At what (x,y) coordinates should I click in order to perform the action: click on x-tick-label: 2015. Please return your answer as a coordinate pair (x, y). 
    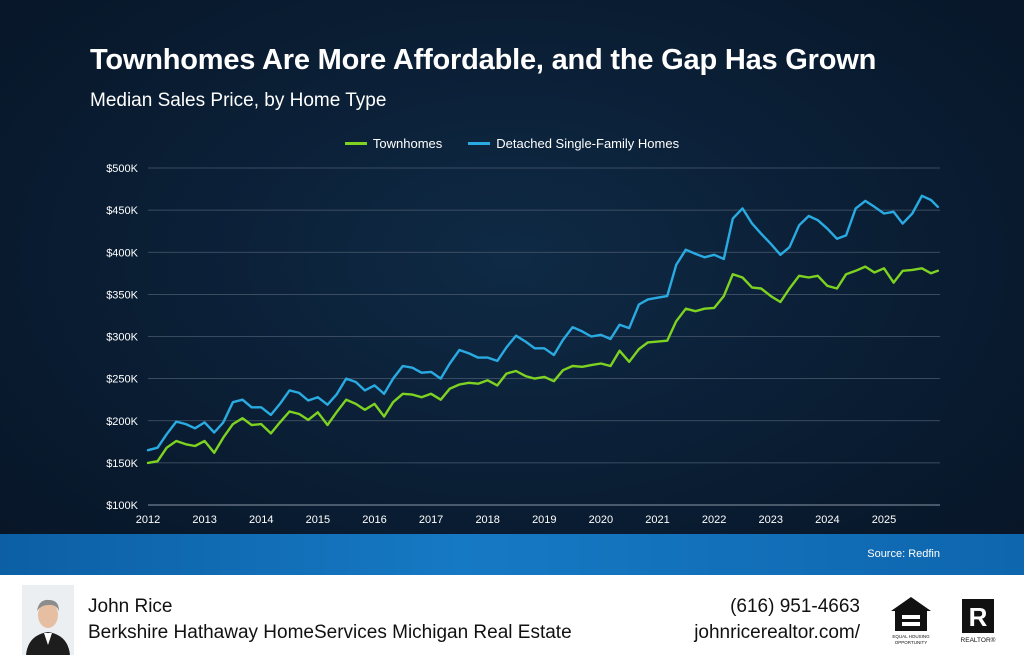
    Looking at the image, I should click on (318, 520).